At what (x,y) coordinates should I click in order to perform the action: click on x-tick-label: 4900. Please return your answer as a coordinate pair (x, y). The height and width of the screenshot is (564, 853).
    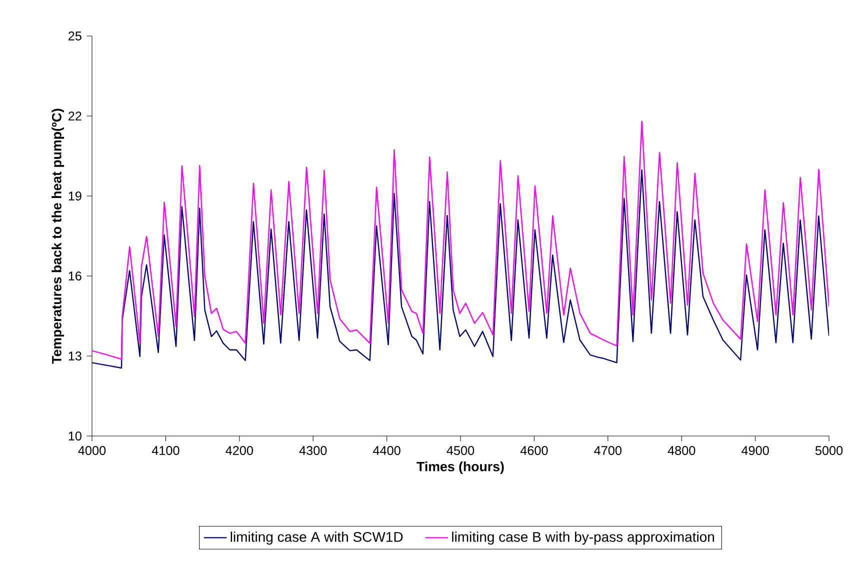
    Looking at the image, I should click on (755, 451).